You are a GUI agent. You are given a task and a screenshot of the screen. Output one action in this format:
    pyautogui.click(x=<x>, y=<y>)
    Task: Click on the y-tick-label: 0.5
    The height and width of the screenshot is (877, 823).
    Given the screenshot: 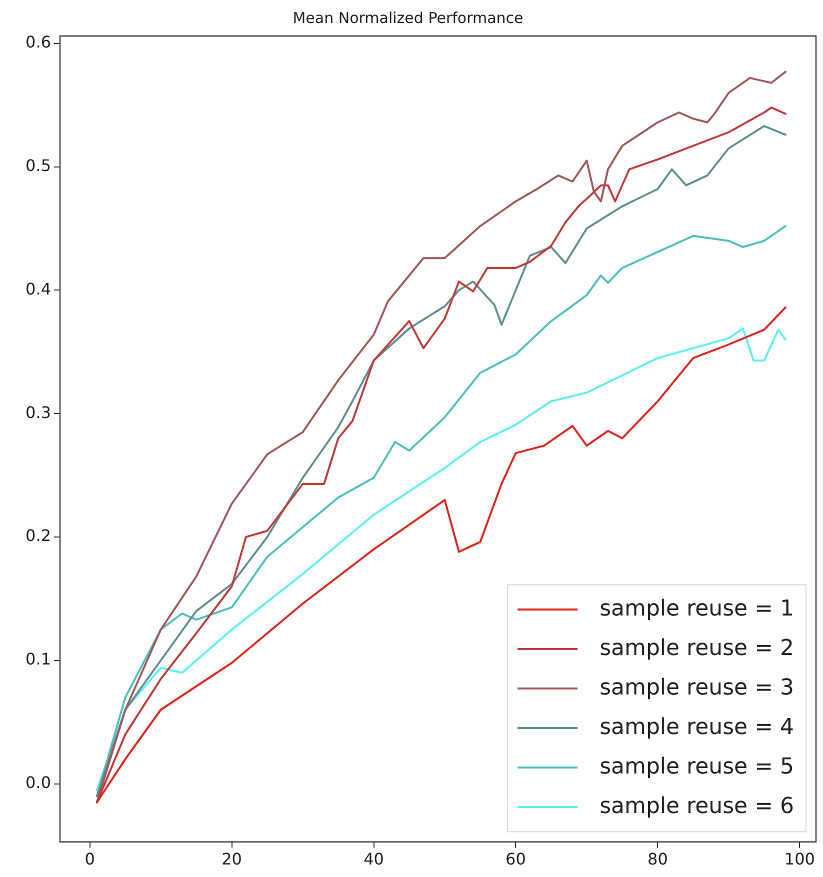 What is the action you would take?
    pyautogui.click(x=38, y=165)
    